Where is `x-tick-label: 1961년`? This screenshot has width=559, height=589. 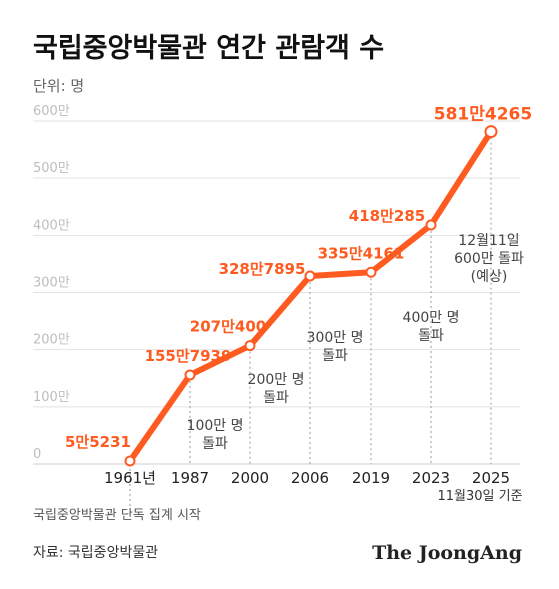
x-tick-label: 1961년 is located at coordinates (130, 478).